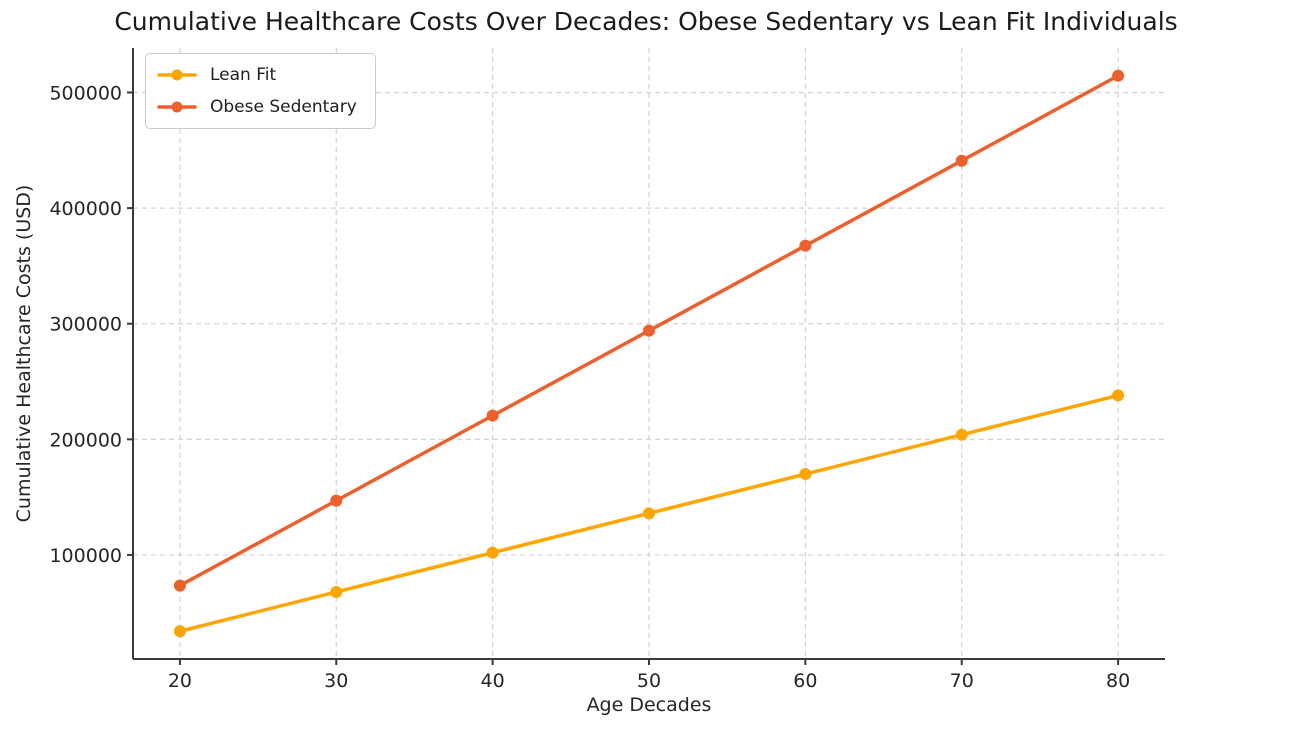 Image resolution: width=1292 pixels, height=732 pixels. I want to click on legend-row-lean-fit: Lean Fit, so click(257, 75).